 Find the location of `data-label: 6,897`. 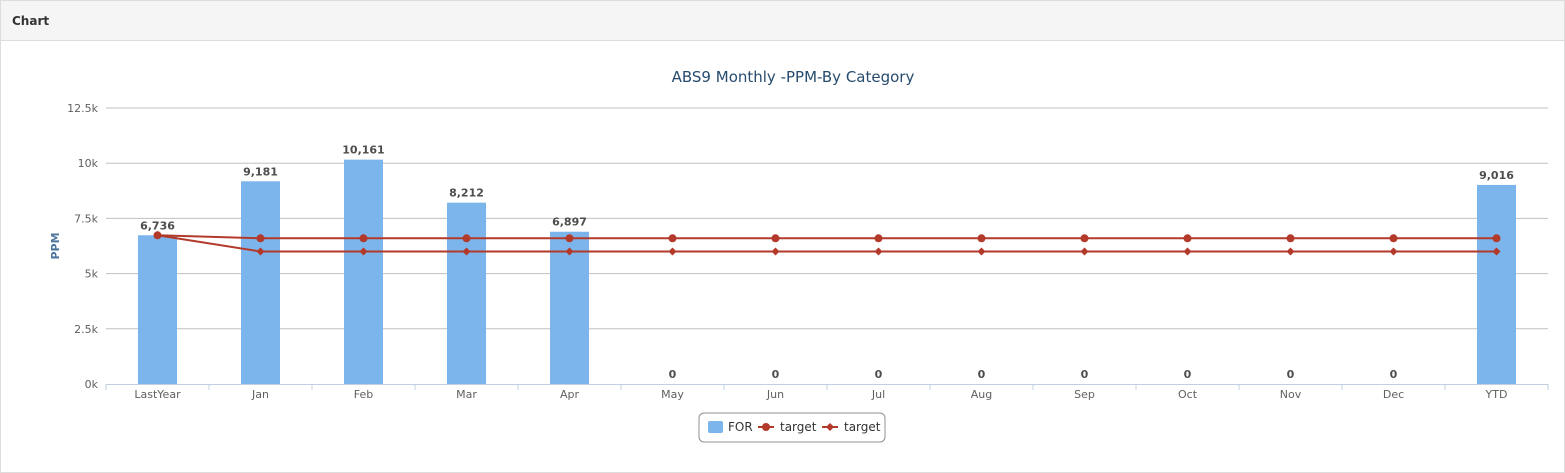

data-label: 6,897 is located at coordinates (569, 222).